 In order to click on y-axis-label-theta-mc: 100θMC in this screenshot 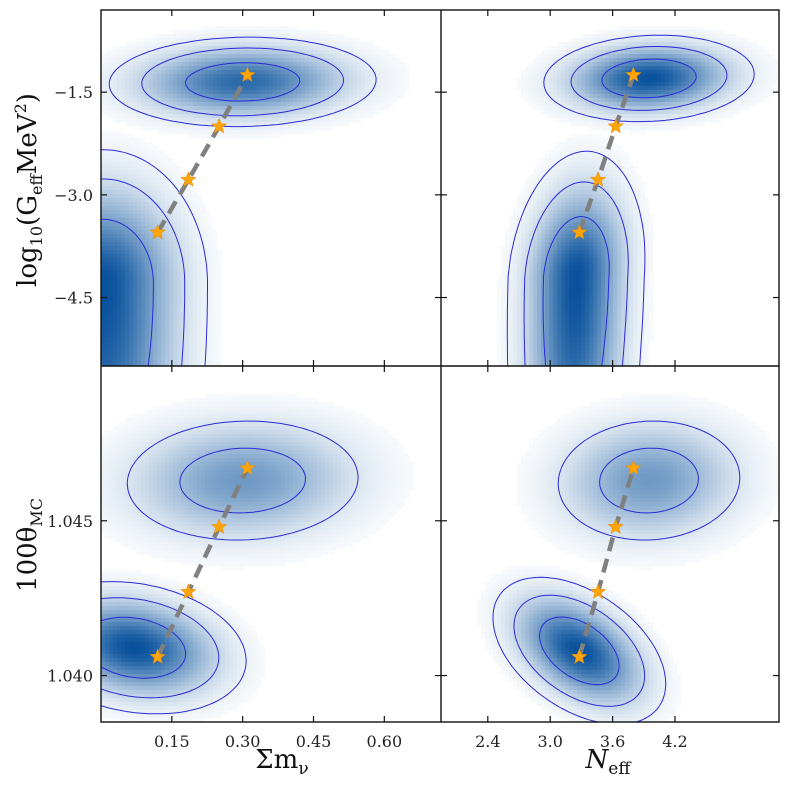, I will do `click(29, 545)`.